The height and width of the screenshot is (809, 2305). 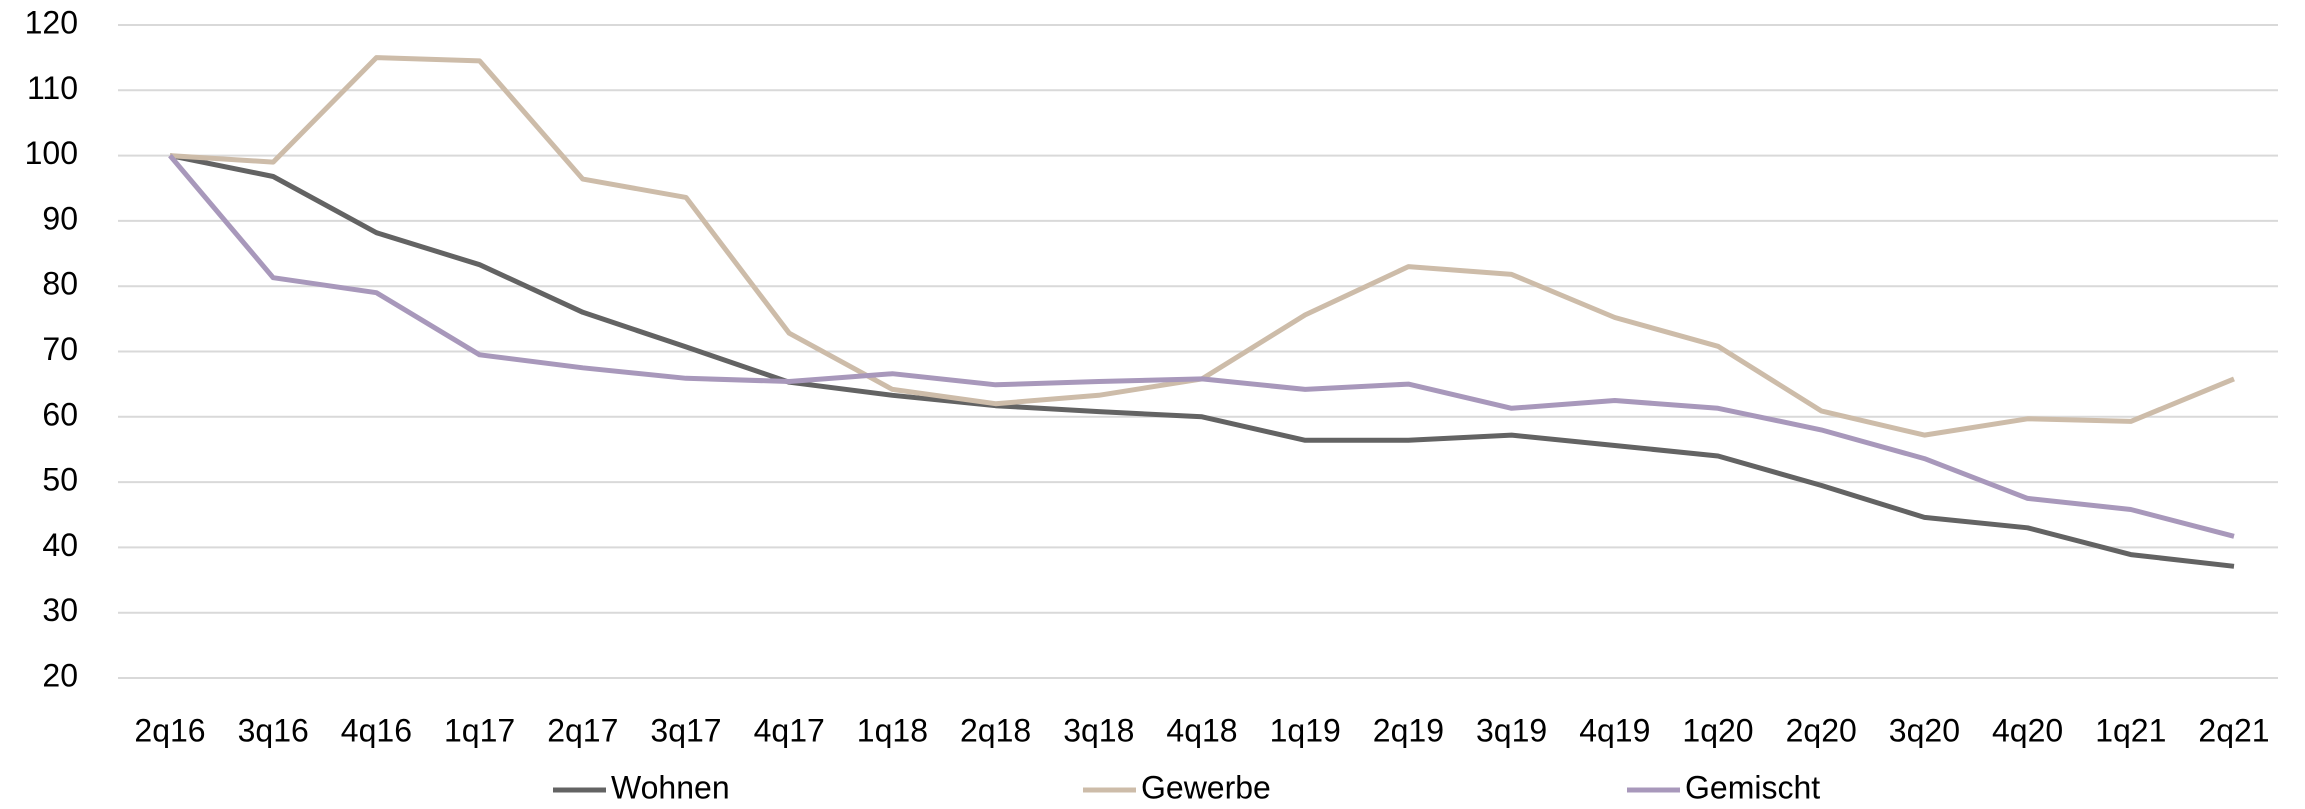 What do you see at coordinates (169, 730) in the screenshot?
I see `x-tick-label: 2q16` at bounding box center [169, 730].